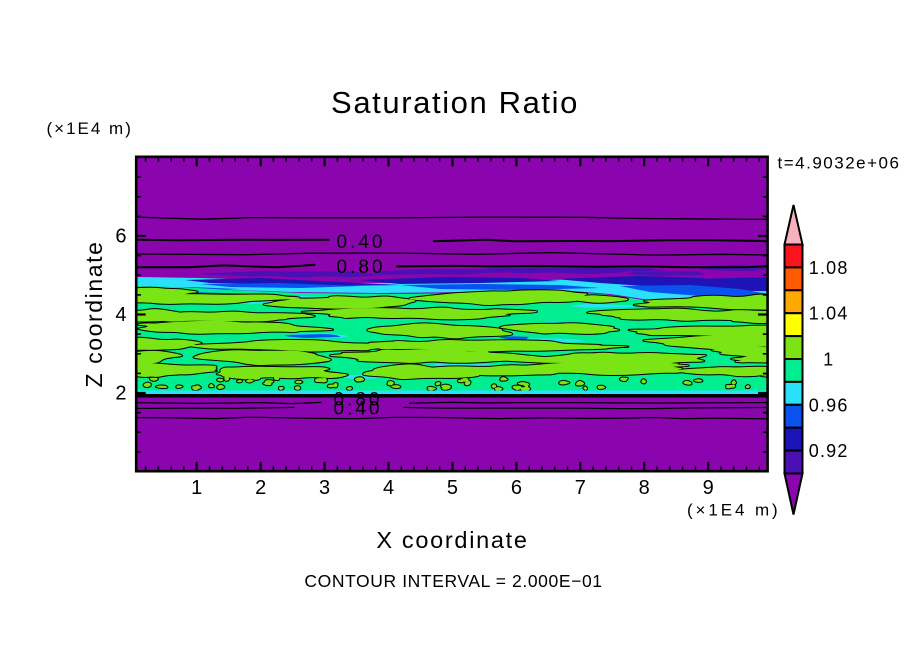 This screenshot has height=654, width=904. I want to click on svg-text: 5, so click(452, 488).